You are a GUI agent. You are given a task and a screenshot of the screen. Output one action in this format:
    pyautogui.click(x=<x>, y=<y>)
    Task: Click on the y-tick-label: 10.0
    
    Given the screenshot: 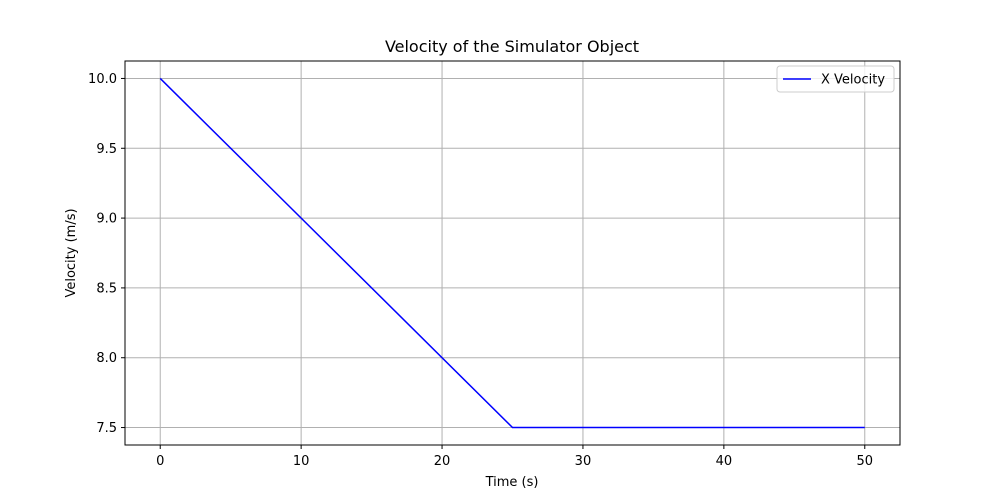 What is the action you would take?
    pyautogui.click(x=102, y=79)
    